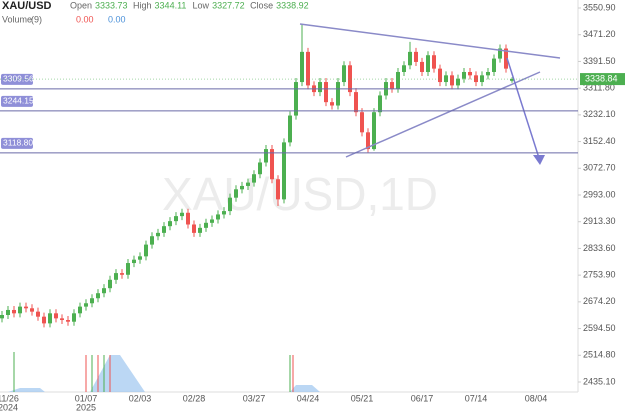  What do you see at coordinates (111, 5) in the screenshot?
I see `ohlc-value: 3333.73` at bounding box center [111, 5].